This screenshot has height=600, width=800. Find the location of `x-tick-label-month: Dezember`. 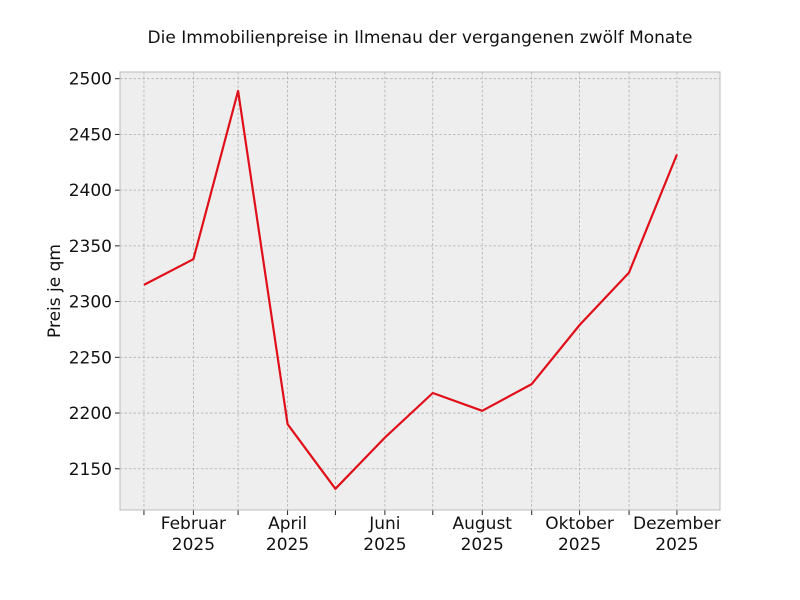

x-tick-label-month: Dezember is located at coordinates (677, 524).